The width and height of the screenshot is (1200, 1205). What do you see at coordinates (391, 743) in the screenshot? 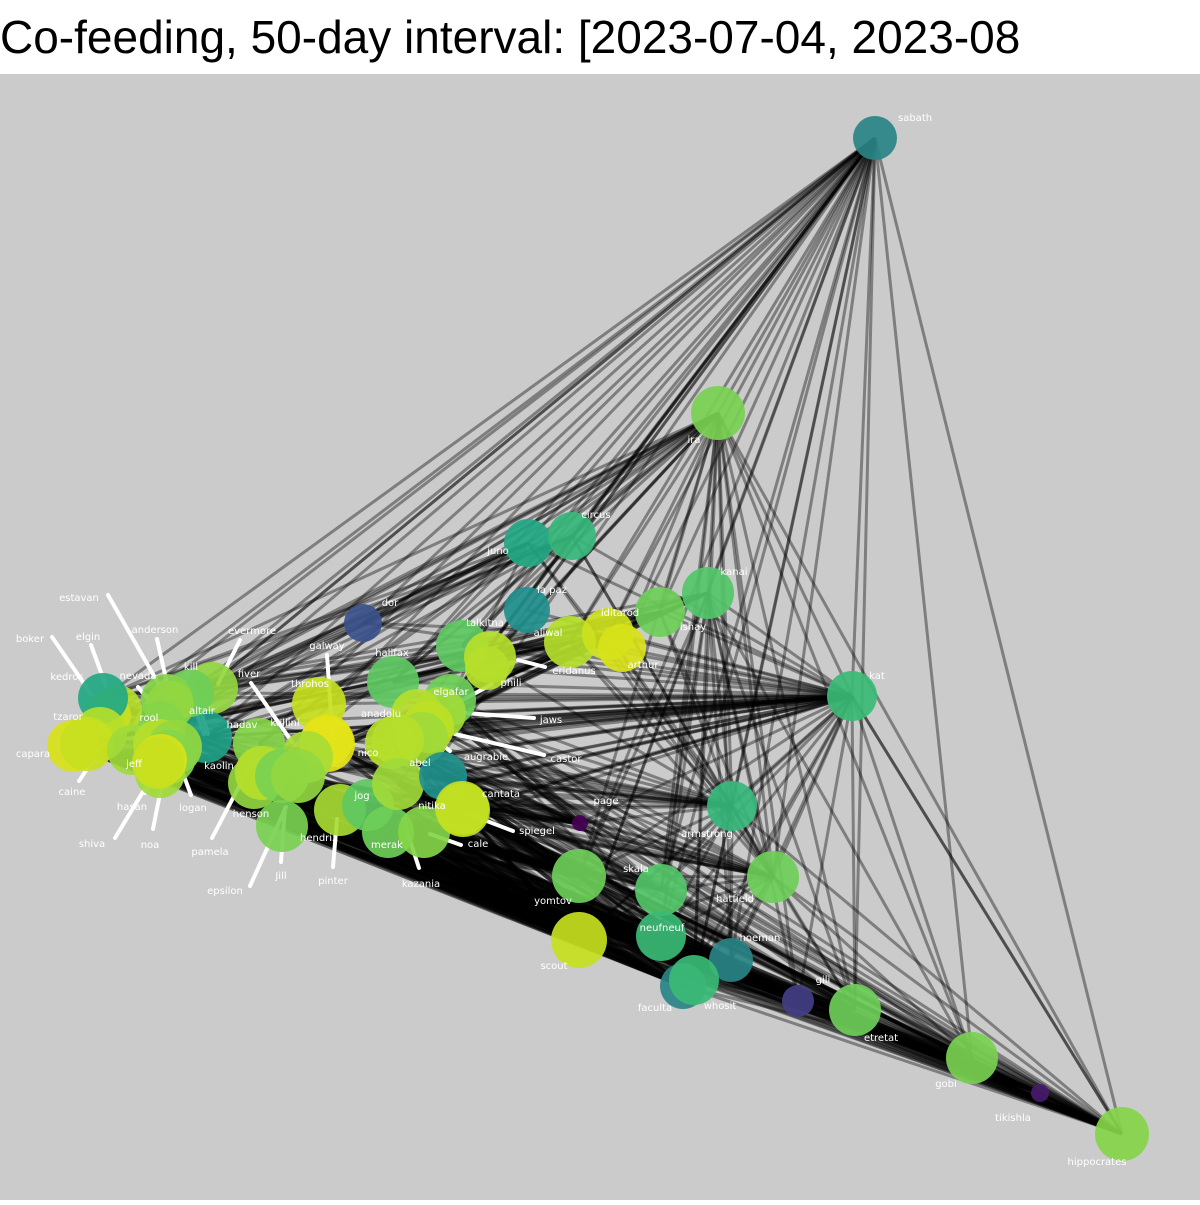
I see `node-nico` at bounding box center [391, 743].